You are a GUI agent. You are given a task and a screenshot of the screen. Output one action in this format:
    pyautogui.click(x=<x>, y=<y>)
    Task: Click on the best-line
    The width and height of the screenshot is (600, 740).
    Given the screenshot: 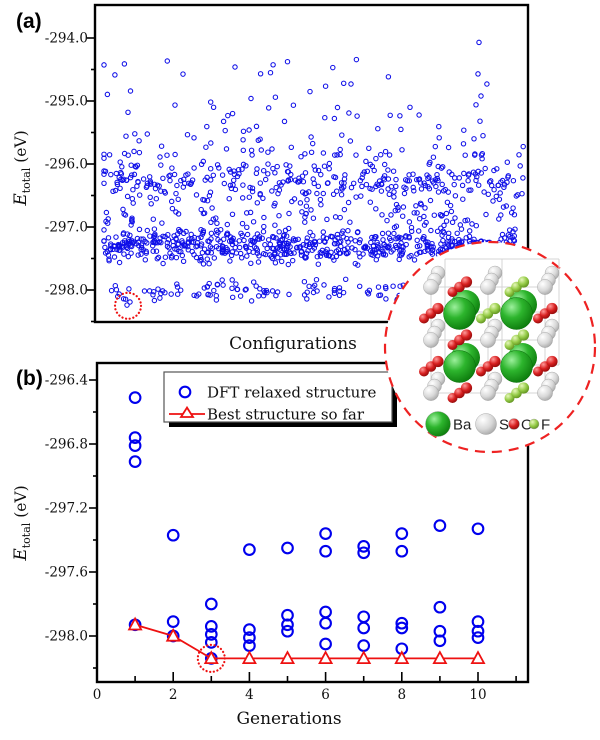 What is the action you would take?
    pyautogui.click(x=306, y=641)
    